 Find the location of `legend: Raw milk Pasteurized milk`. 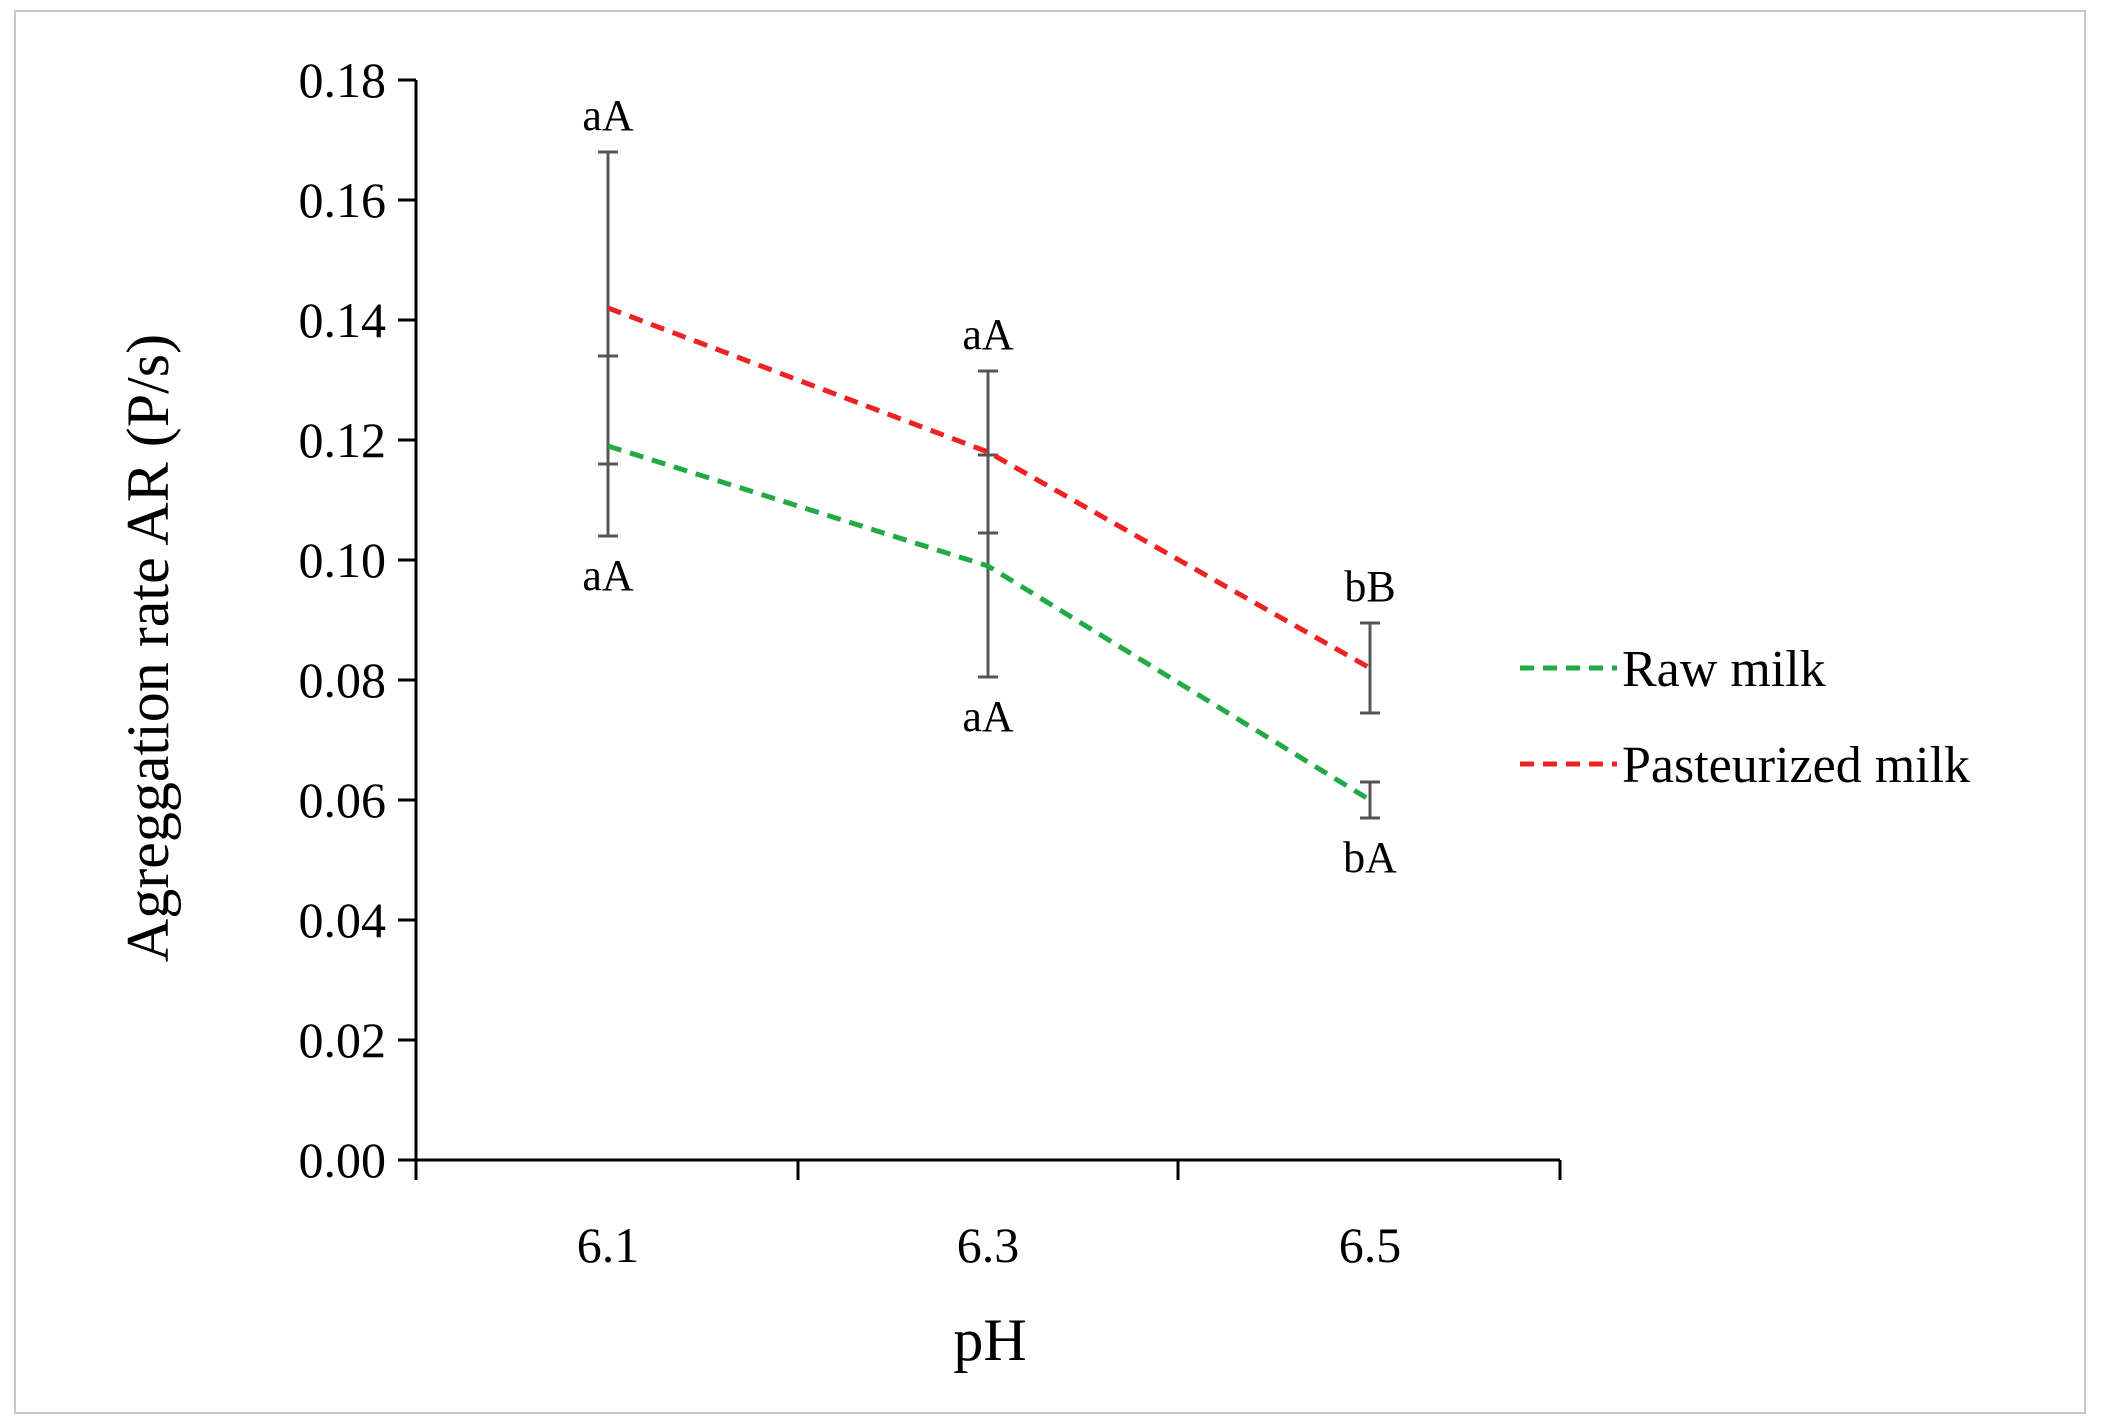

legend: Raw milk Pasteurized milk is located at coordinates (1745, 717).